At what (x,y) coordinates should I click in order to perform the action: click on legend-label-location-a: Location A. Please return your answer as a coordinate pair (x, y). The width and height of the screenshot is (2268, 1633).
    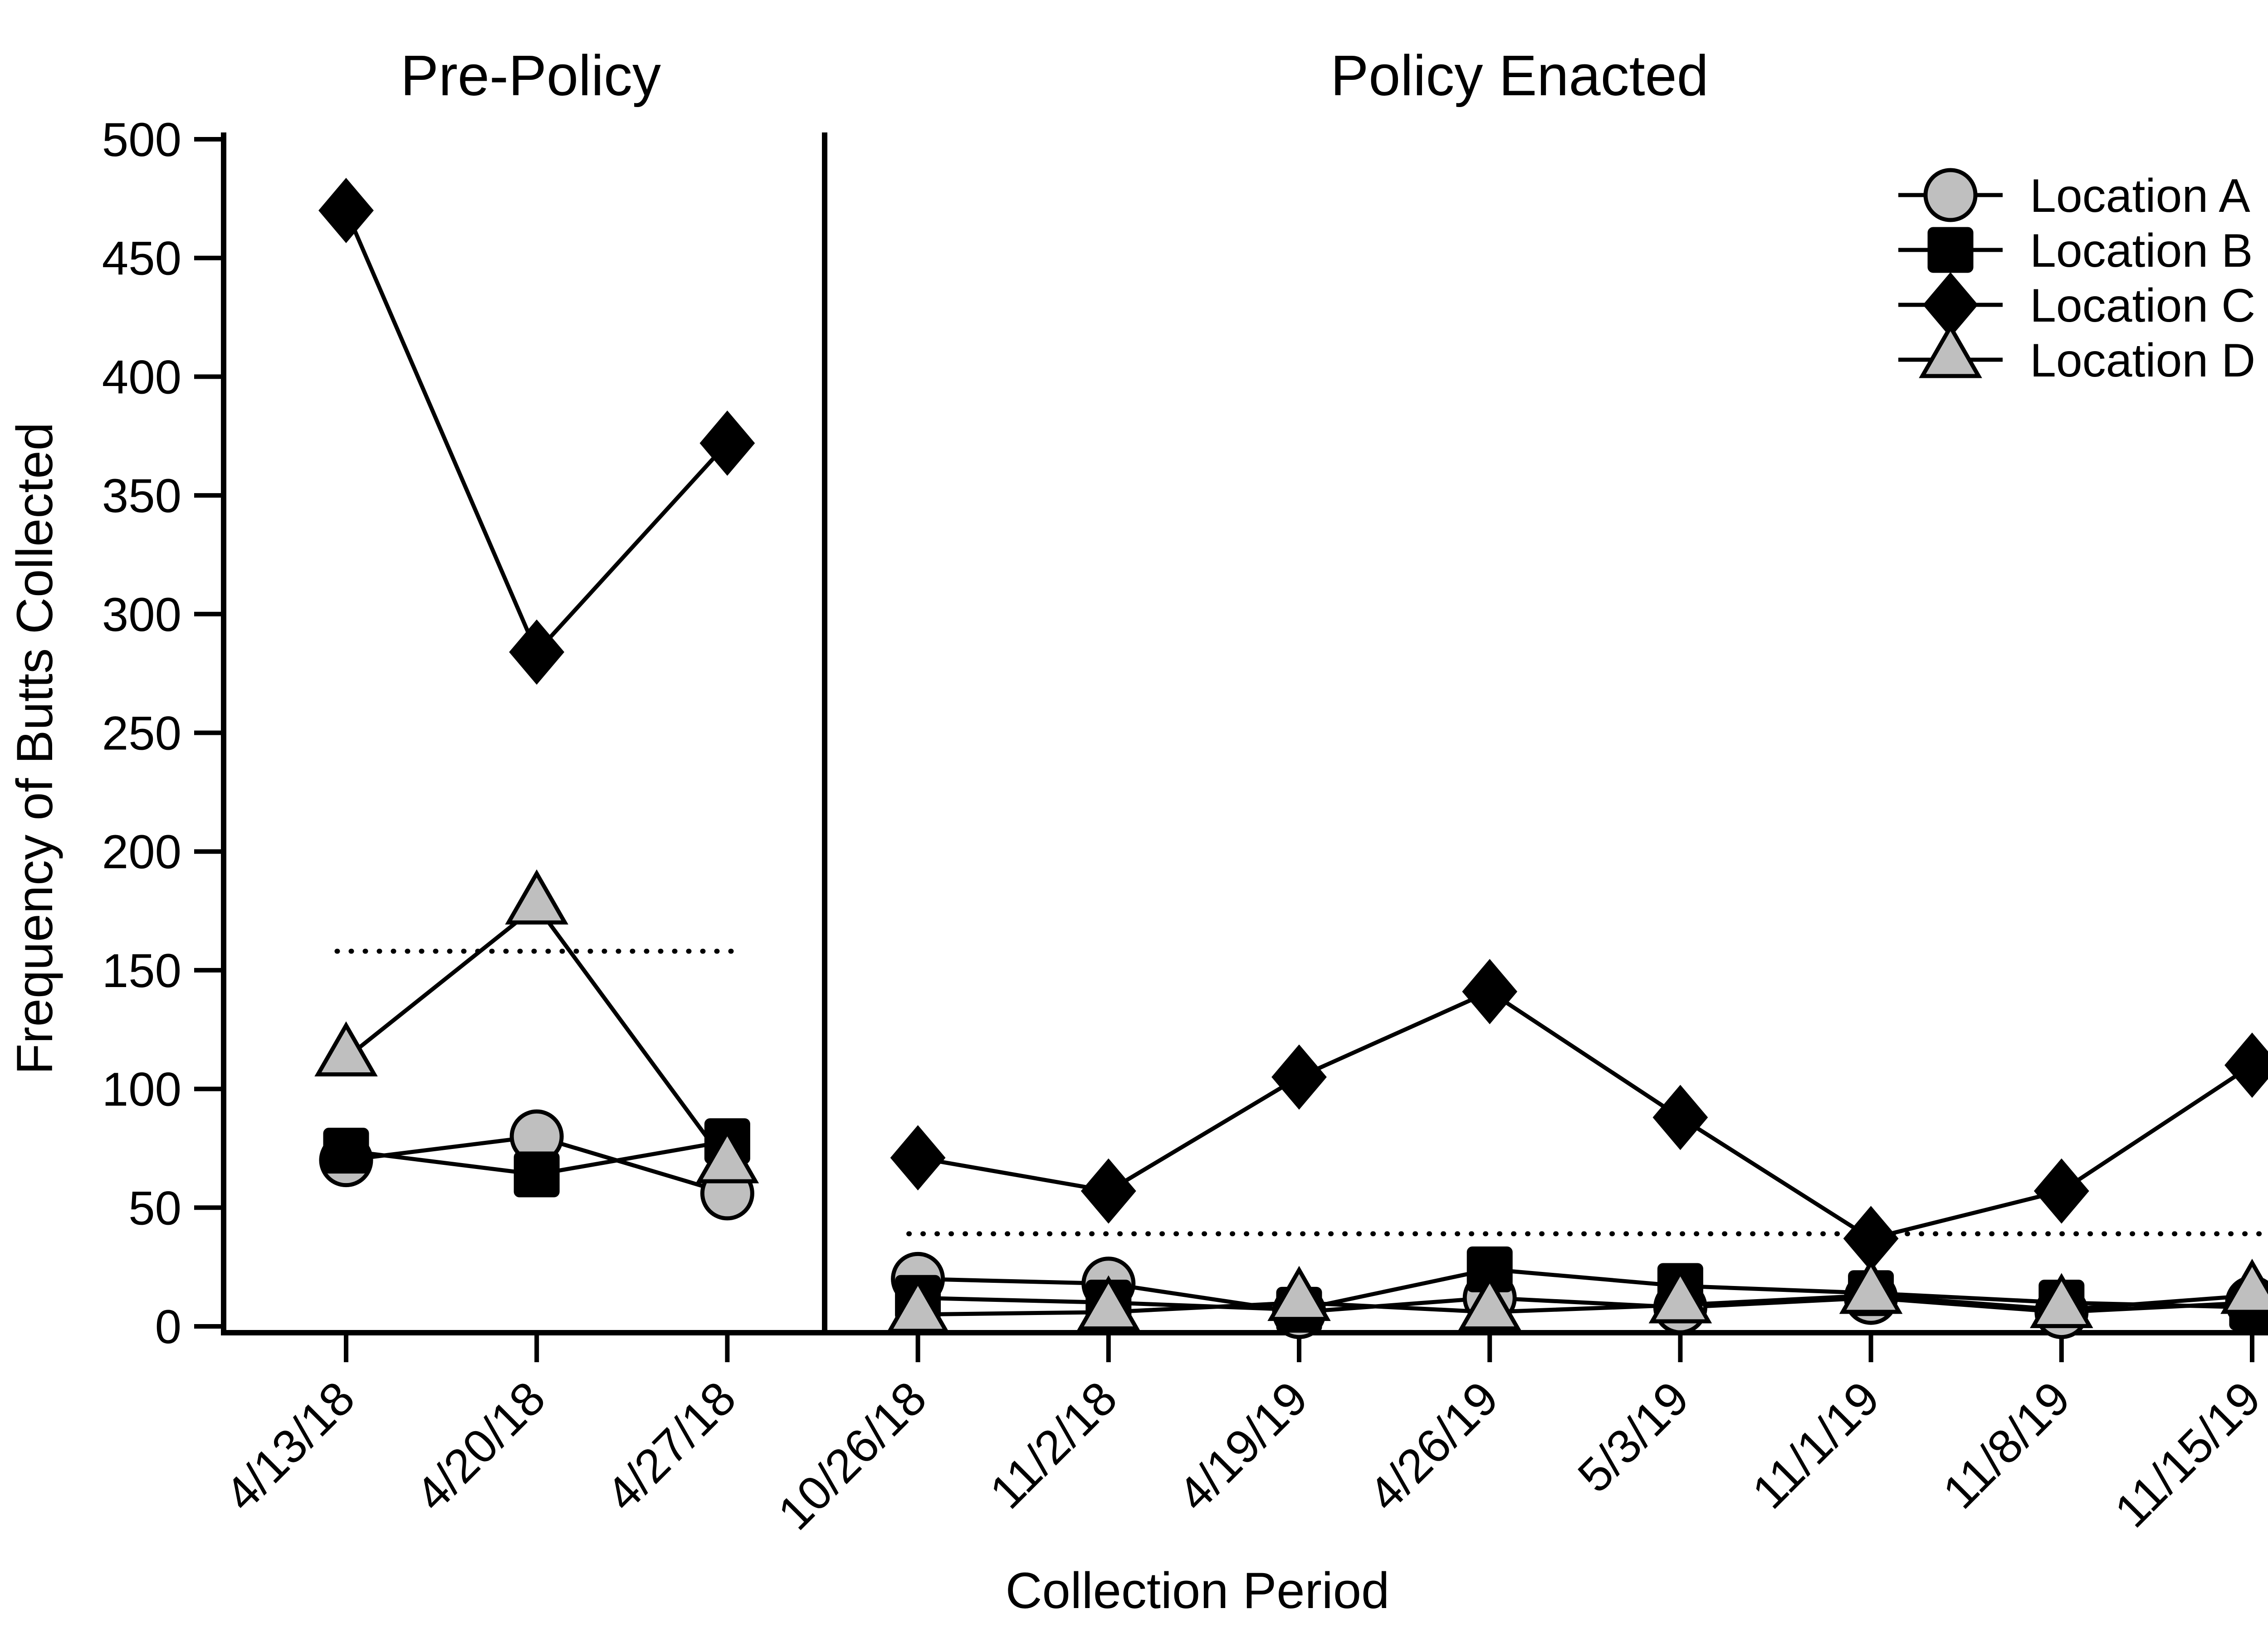
    Looking at the image, I should click on (2140, 196).